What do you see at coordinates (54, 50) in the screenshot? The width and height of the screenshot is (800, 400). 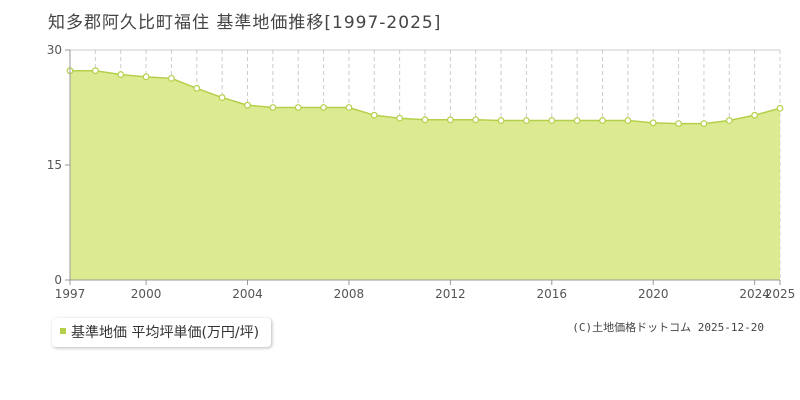 I see `y-tick-label: 30` at bounding box center [54, 50].